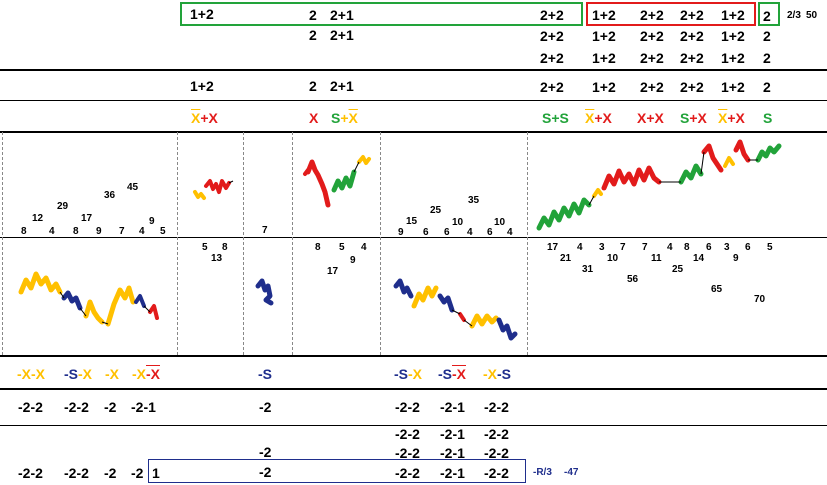 This screenshot has width=827, height=485. What do you see at coordinates (412, 221) in the screenshot?
I see `wave-count: 15` at bounding box center [412, 221].